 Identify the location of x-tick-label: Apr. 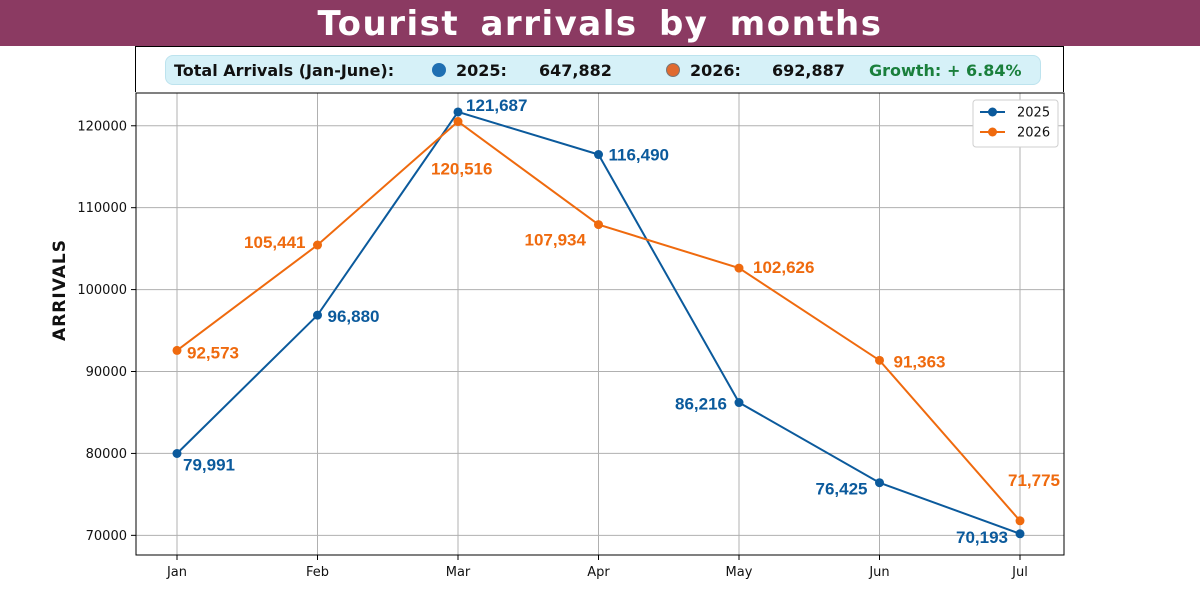
(598, 572).